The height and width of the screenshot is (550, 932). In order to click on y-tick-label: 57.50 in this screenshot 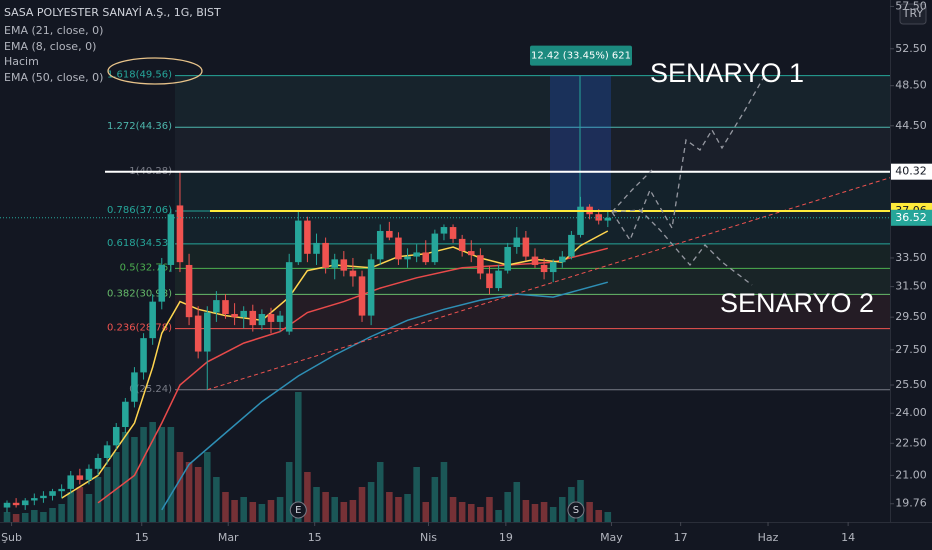, I will do `click(911, 6)`.